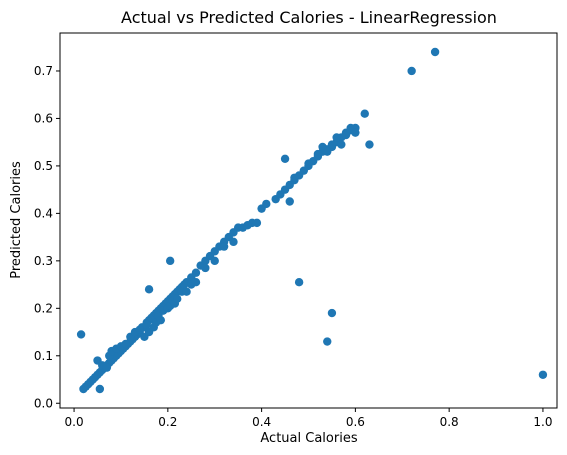 The width and height of the screenshot is (567, 455). I want to click on x-tick-label: 0.8, so click(449, 422).